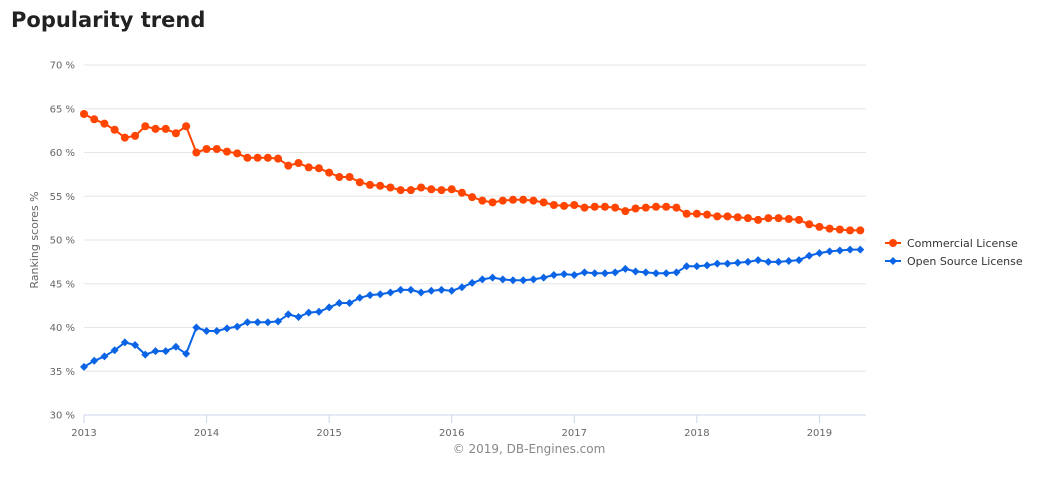 This screenshot has width=1045, height=477. I want to click on legend-item: Open Source License, so click(954, 261).